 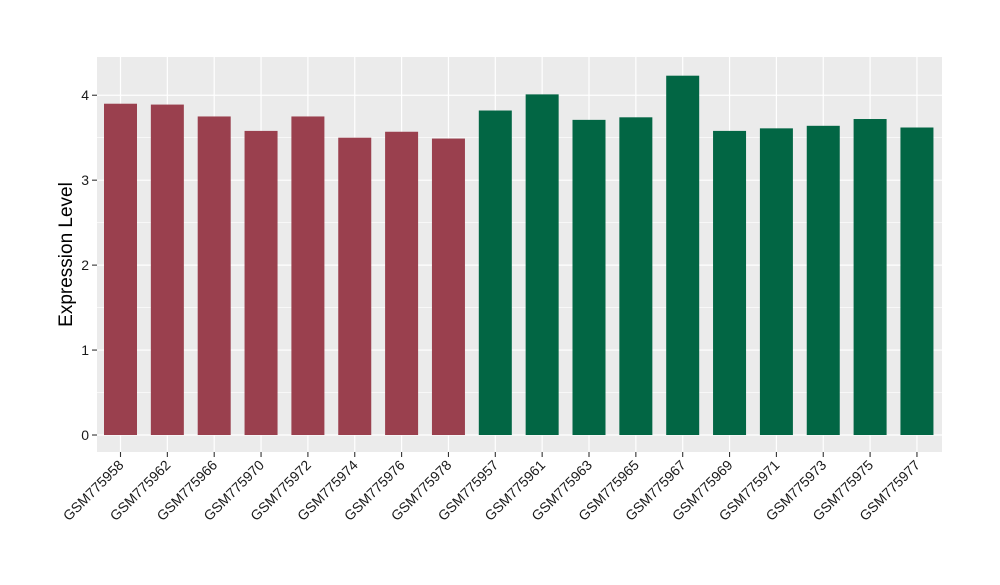 What do you see at coordinates (730, 283) in the screenshot?
I see `bar-GSM775969` at bounding box center [730, 283].